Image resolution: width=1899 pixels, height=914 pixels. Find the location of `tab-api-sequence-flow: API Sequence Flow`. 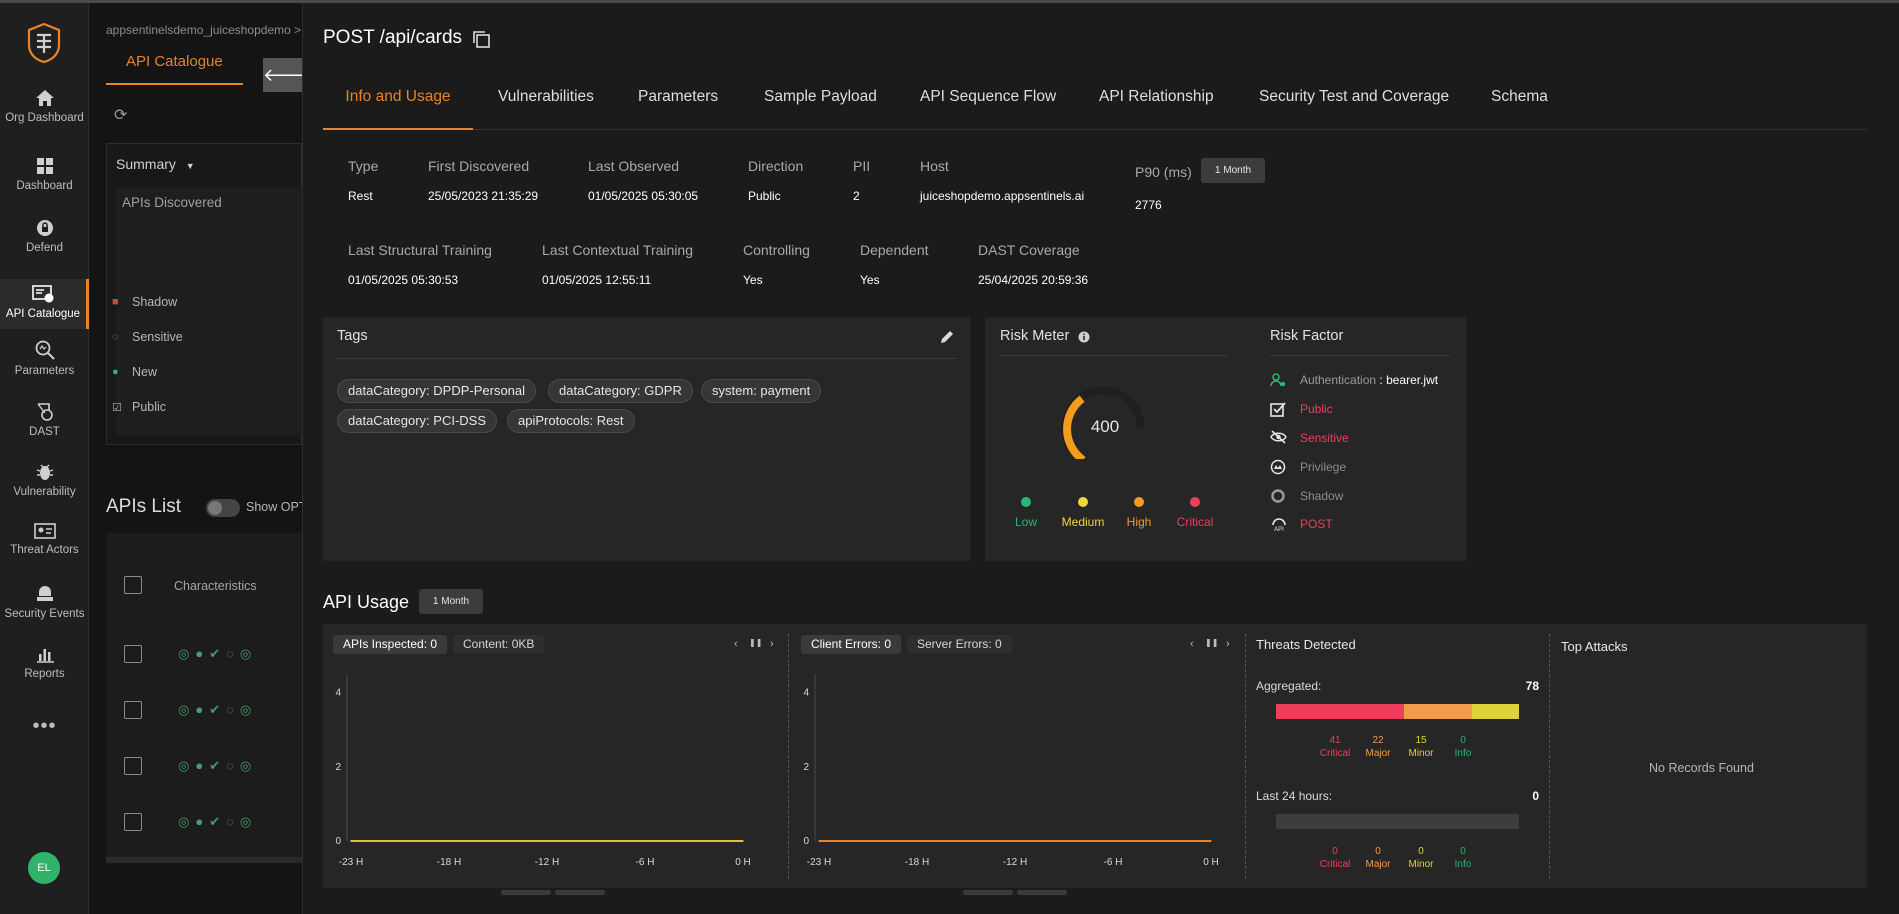

tab-api-sequence-flow: API Sequence Flow is located at coordinates (988, 96).